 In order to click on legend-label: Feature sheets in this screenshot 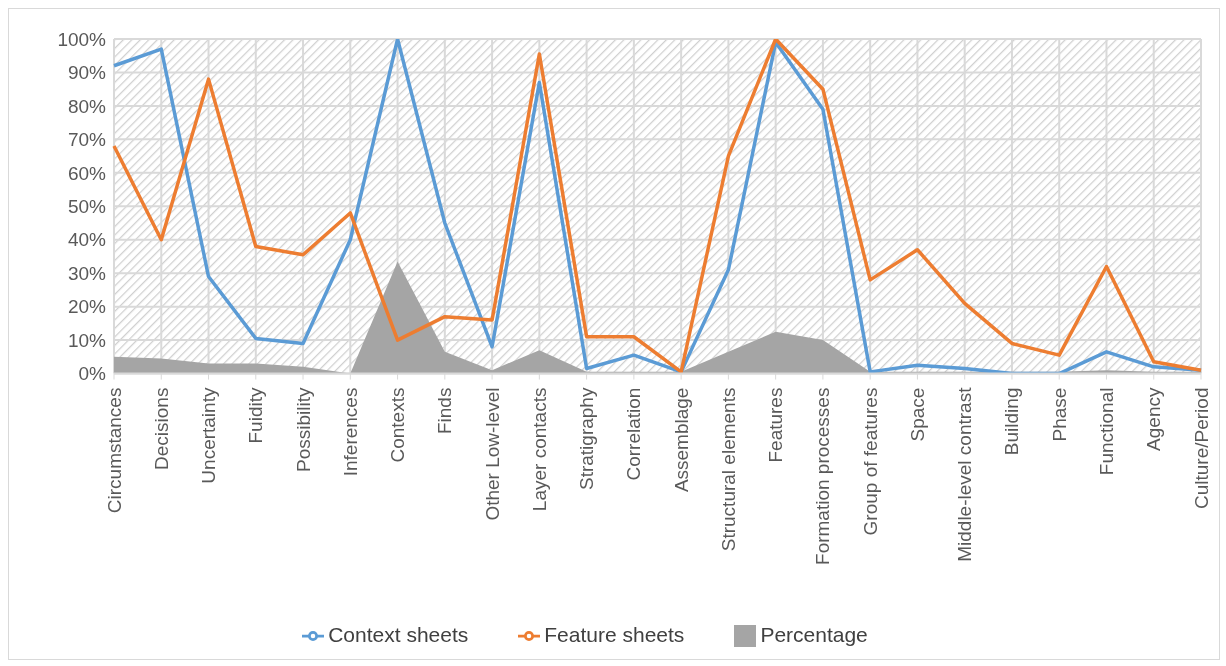, I will do `click(614, 634)`.